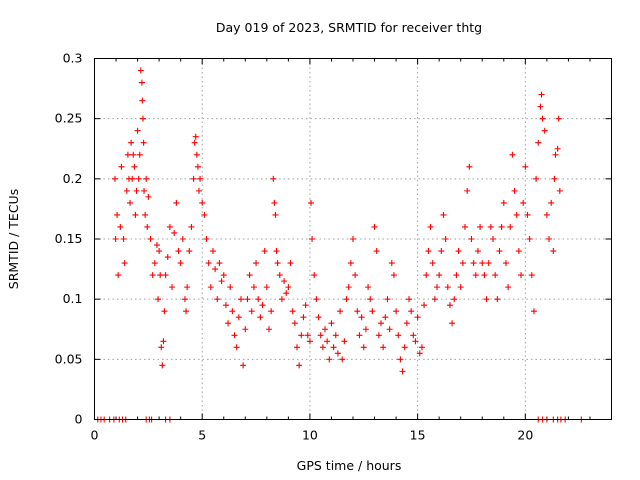 The height and width of the screenshot is (480, 640). Describe the element at coordinates (73, 298) in the screenshot. I see `y-tick-label: 0.1` at that location.